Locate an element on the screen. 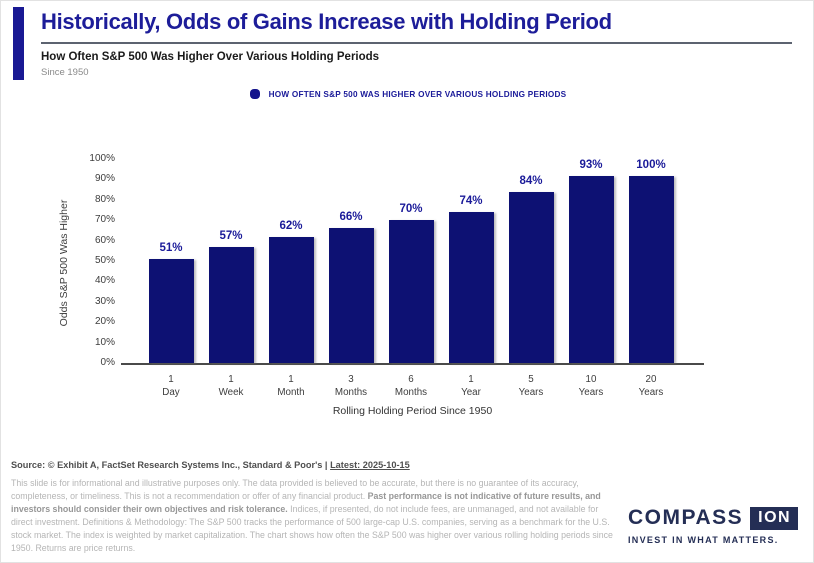 The width and height of the screenshot is (814, 563). y-tick-label: 80% is located at coordinates (104, 199).